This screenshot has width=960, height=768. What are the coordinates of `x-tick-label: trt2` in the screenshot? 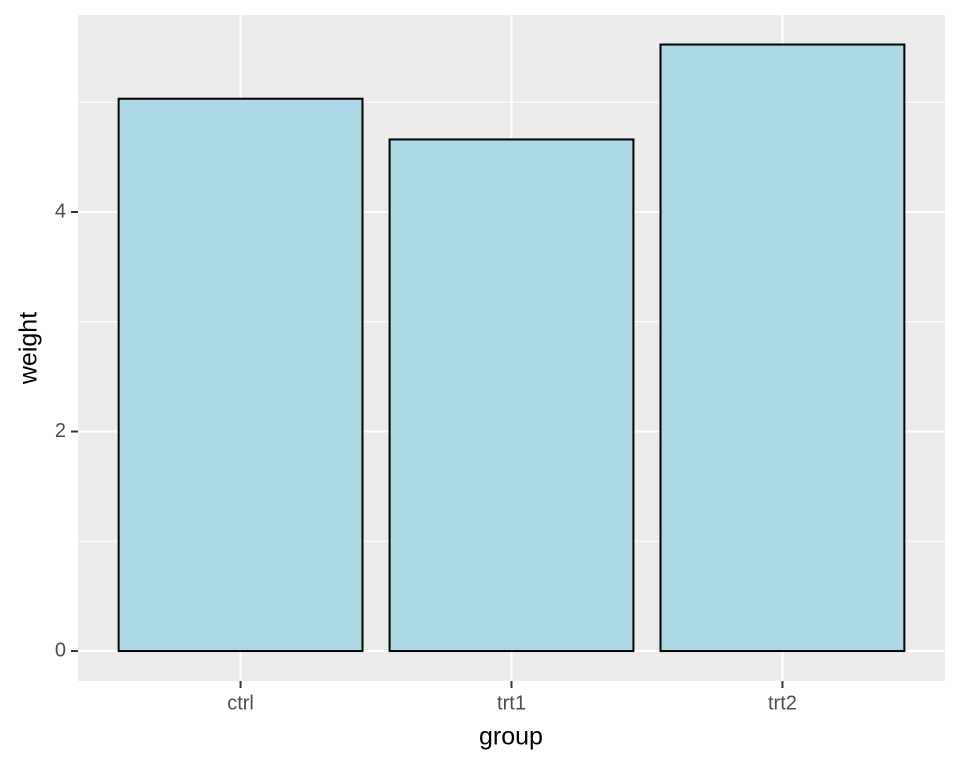 It's located at (782, 703).